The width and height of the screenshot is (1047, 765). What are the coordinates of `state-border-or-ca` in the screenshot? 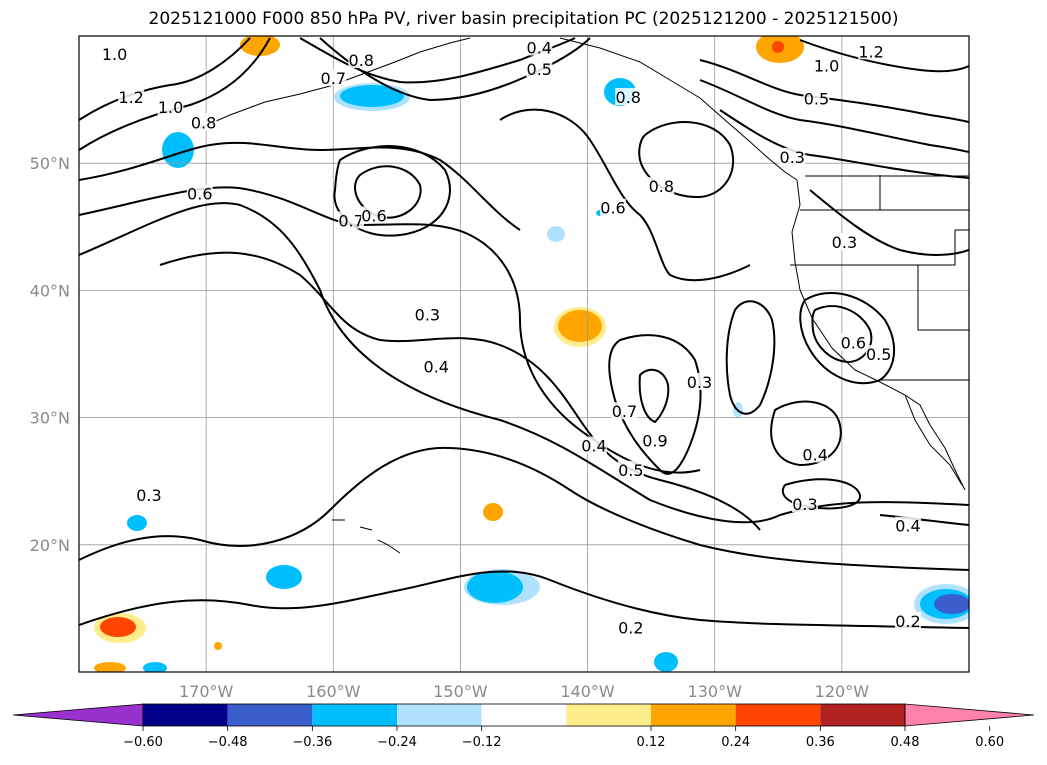 It's located at (879, 247).